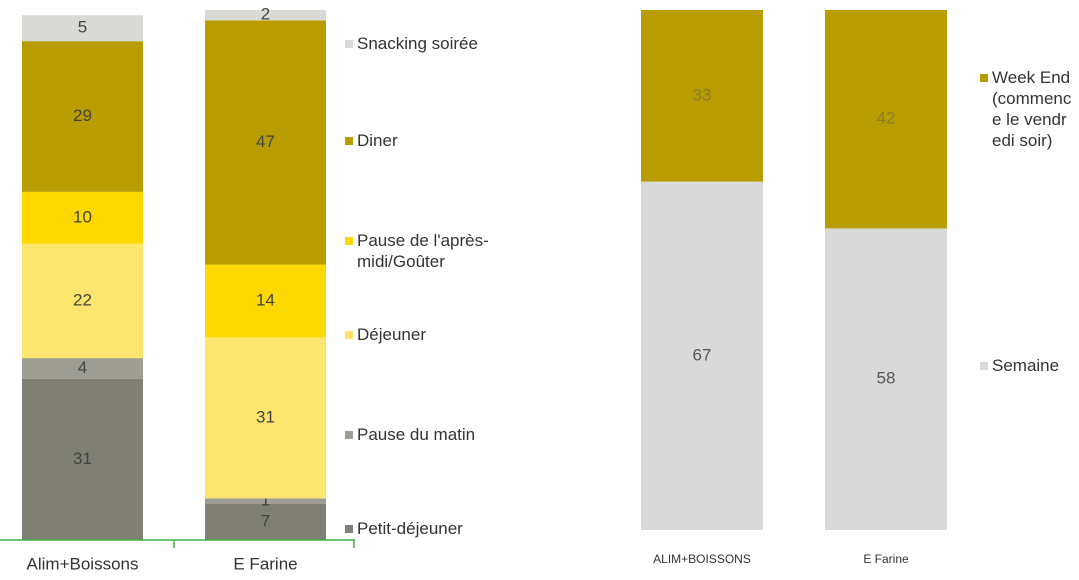  I want to click on data-label: 29, so click(82, 115).